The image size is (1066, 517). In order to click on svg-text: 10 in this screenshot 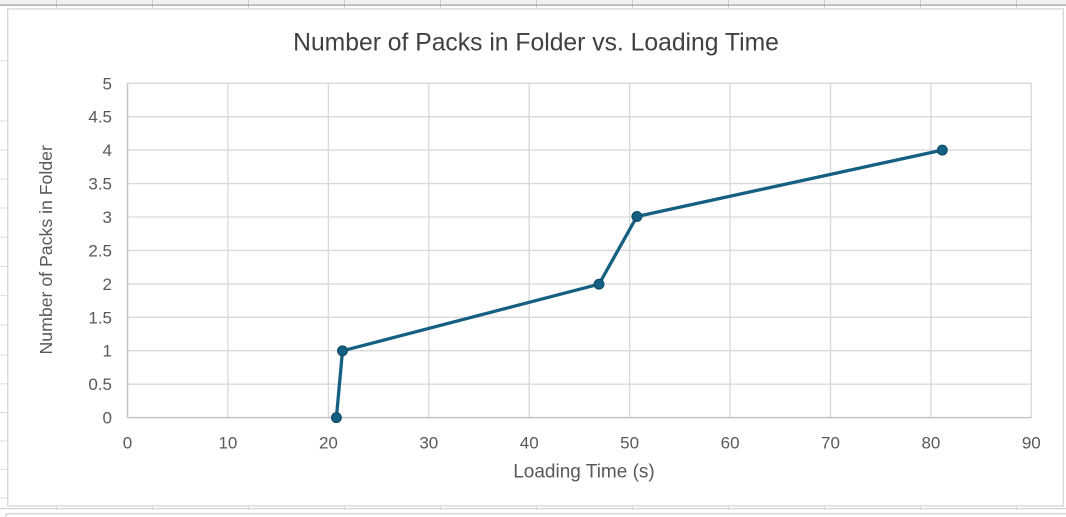, I will do `click(227, 442)`.